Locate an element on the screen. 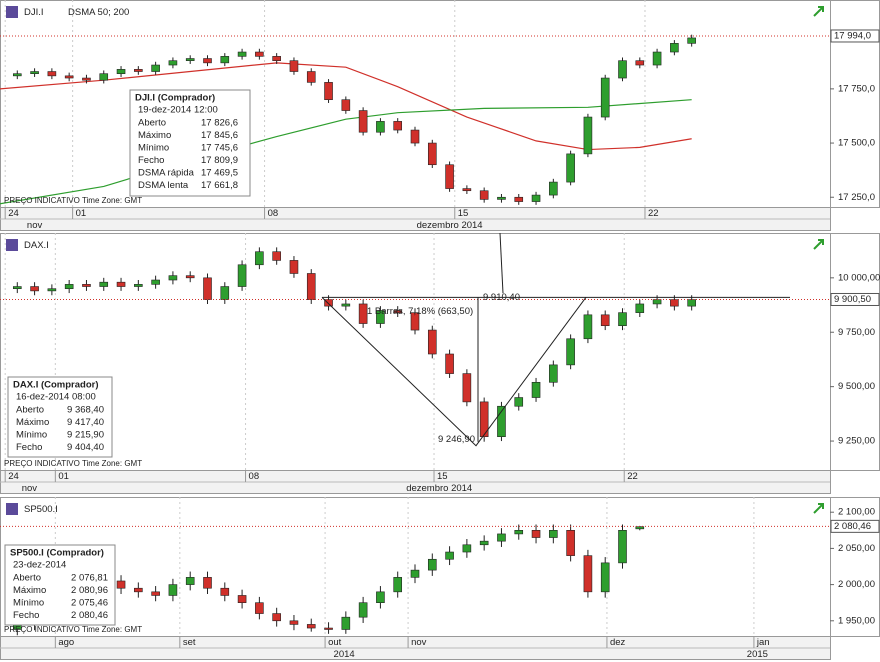  info-row-value: 17 745,6 is located at coordinates (219, 148).